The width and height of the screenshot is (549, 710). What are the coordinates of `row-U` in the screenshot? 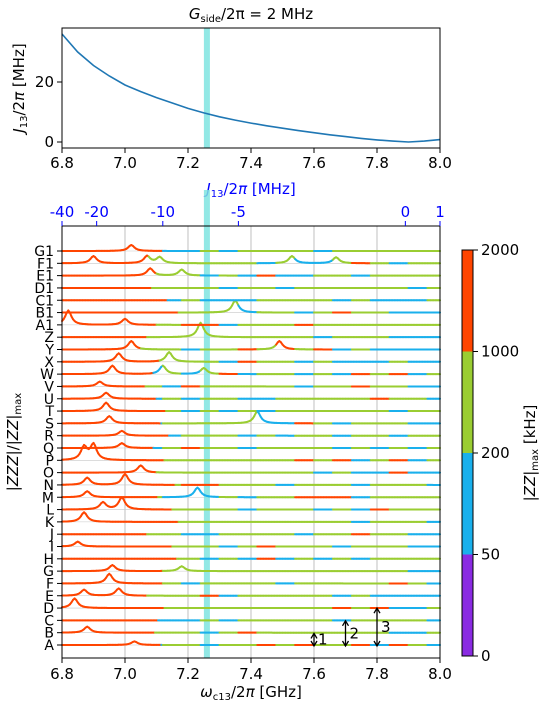 It's located at (251, 395).